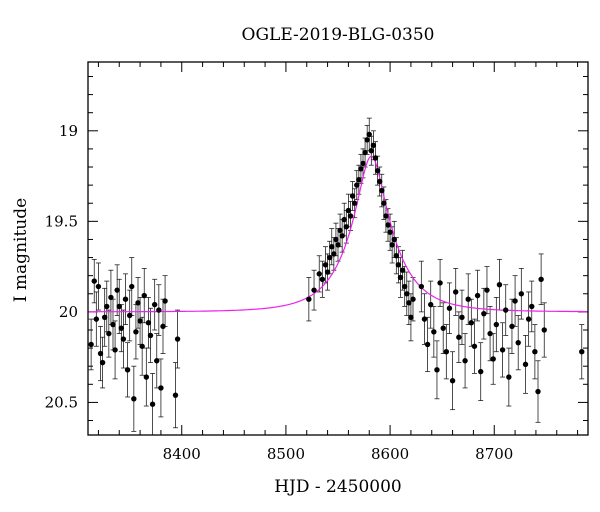 The image size is (600, 512). What do you see at coordinates (68, 131) in the screenshot?
I see `y-tick-label: 19` at bounding box center [68, 131].